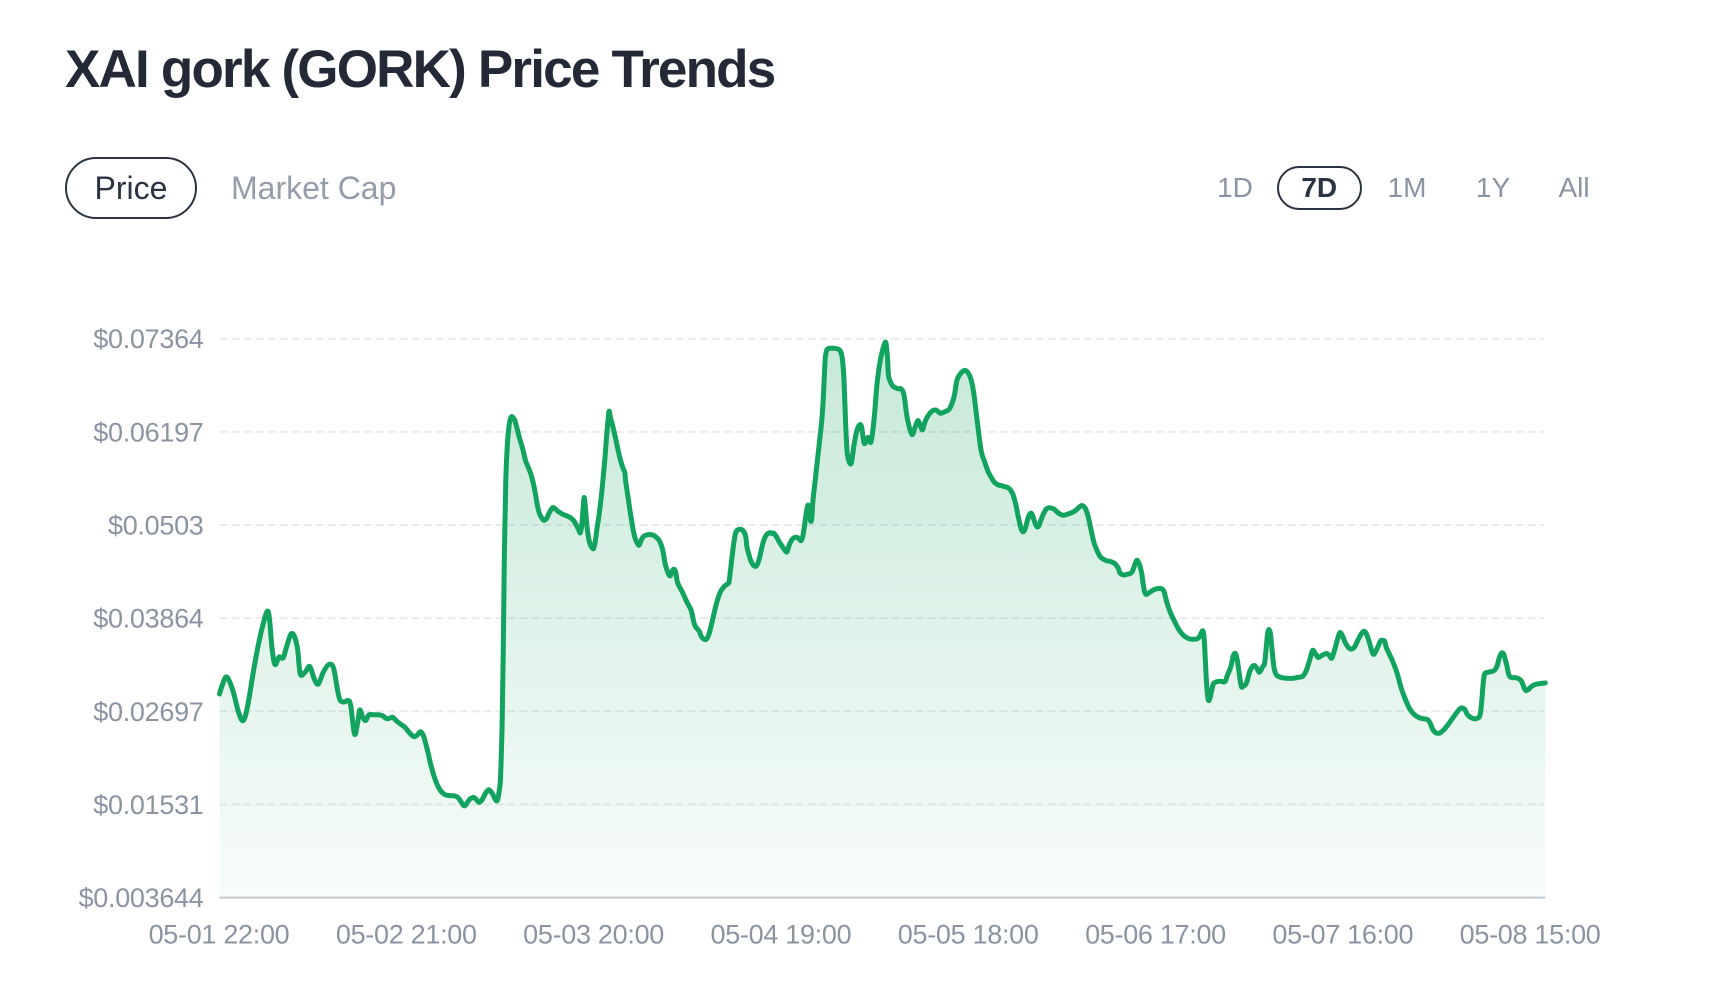 This screenshot has width=1730, height=992. I want to click on svg-text: $0.06197, so click(148, 432).